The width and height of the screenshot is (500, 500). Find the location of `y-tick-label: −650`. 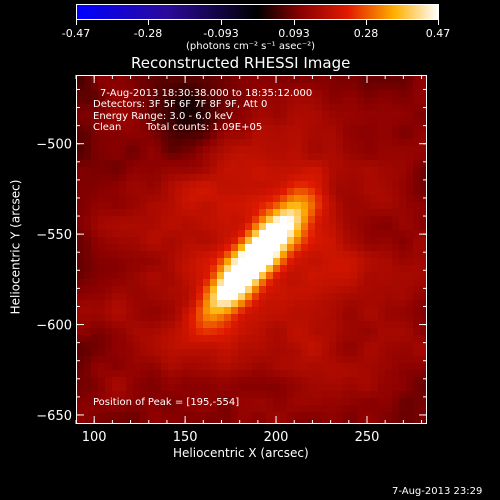

y-tick-label: −650 is located at coordinates (54, 416).